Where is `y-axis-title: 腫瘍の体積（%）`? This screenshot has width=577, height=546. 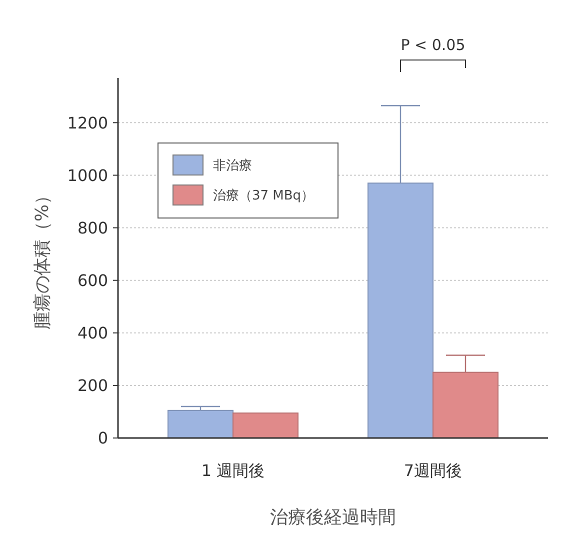
y-axis-title: 腫瘍の体積（%） is located at coordinates (42, 258).